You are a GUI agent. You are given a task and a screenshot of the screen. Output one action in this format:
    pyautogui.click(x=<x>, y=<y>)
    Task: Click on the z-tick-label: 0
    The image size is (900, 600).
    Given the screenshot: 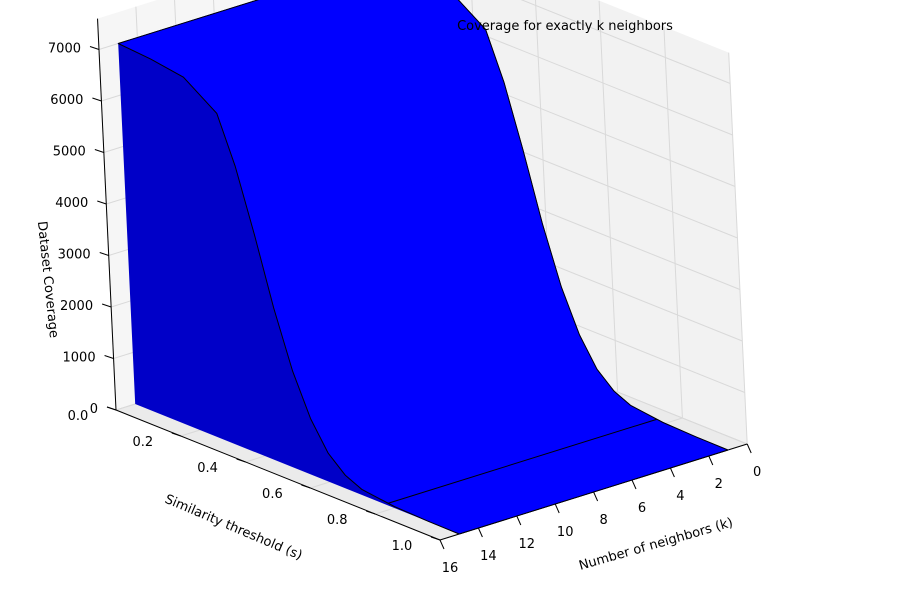 What is the action you would take?
    pyautogui.click(x=94, y=409)
    